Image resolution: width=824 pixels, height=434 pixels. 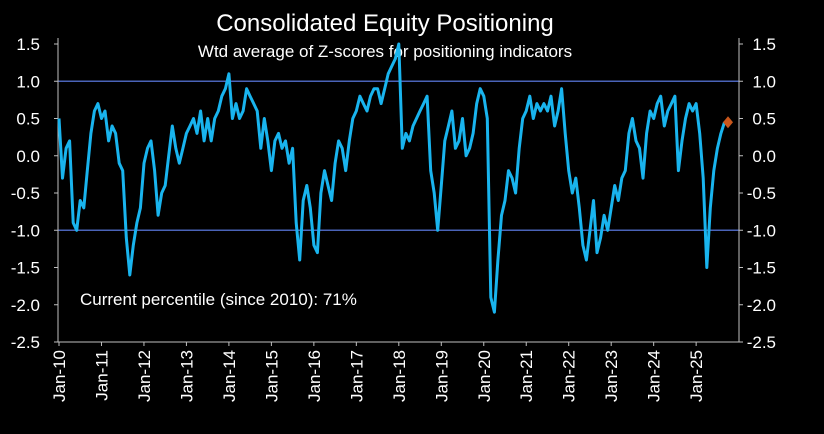 I want to click on x-tick-label: Jan-24, so click(x=654, y=376).